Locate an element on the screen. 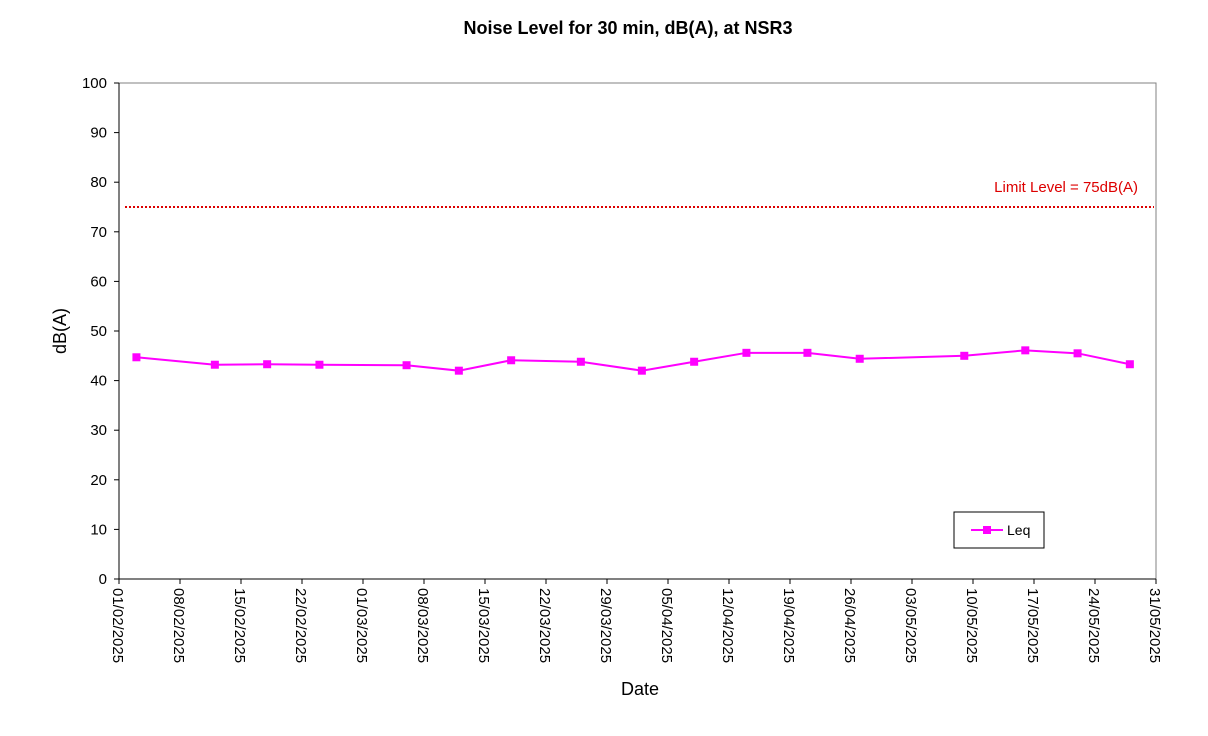  legend-label: Leq is located at coordinates (1018, 530).